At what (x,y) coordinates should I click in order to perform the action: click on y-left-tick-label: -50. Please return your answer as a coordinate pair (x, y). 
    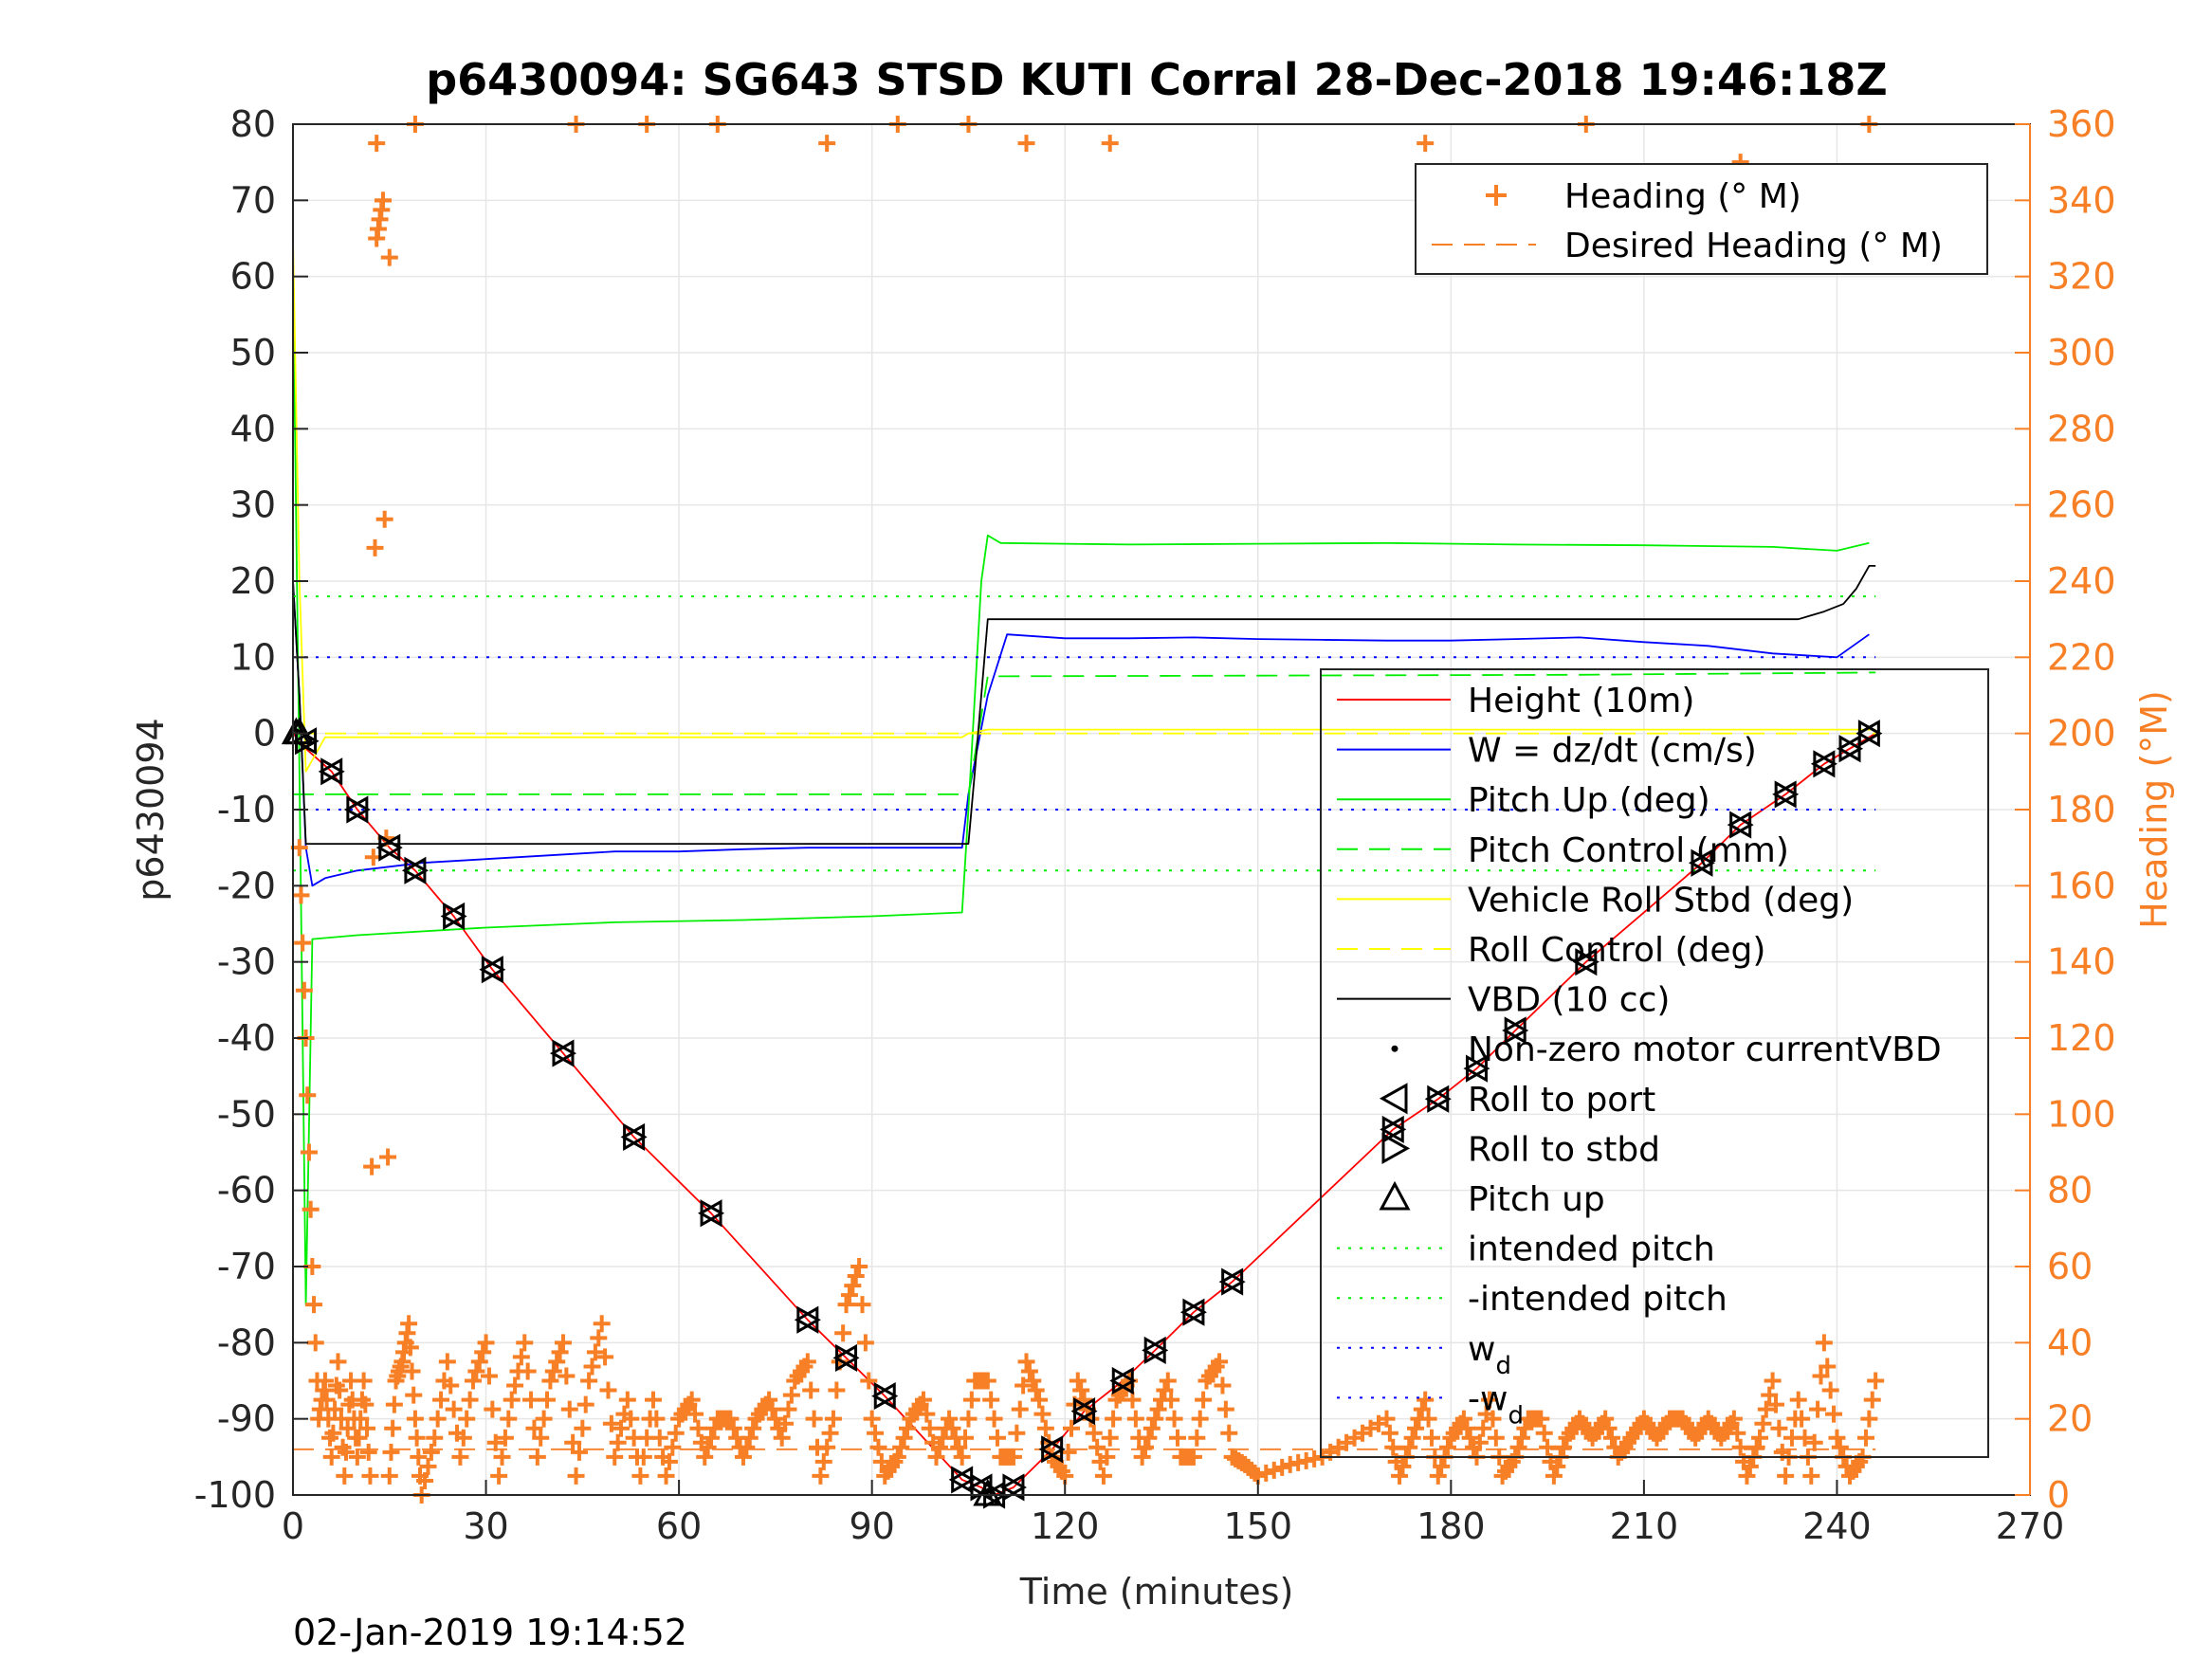
    Looking at the image, I should click on (246, 1114).